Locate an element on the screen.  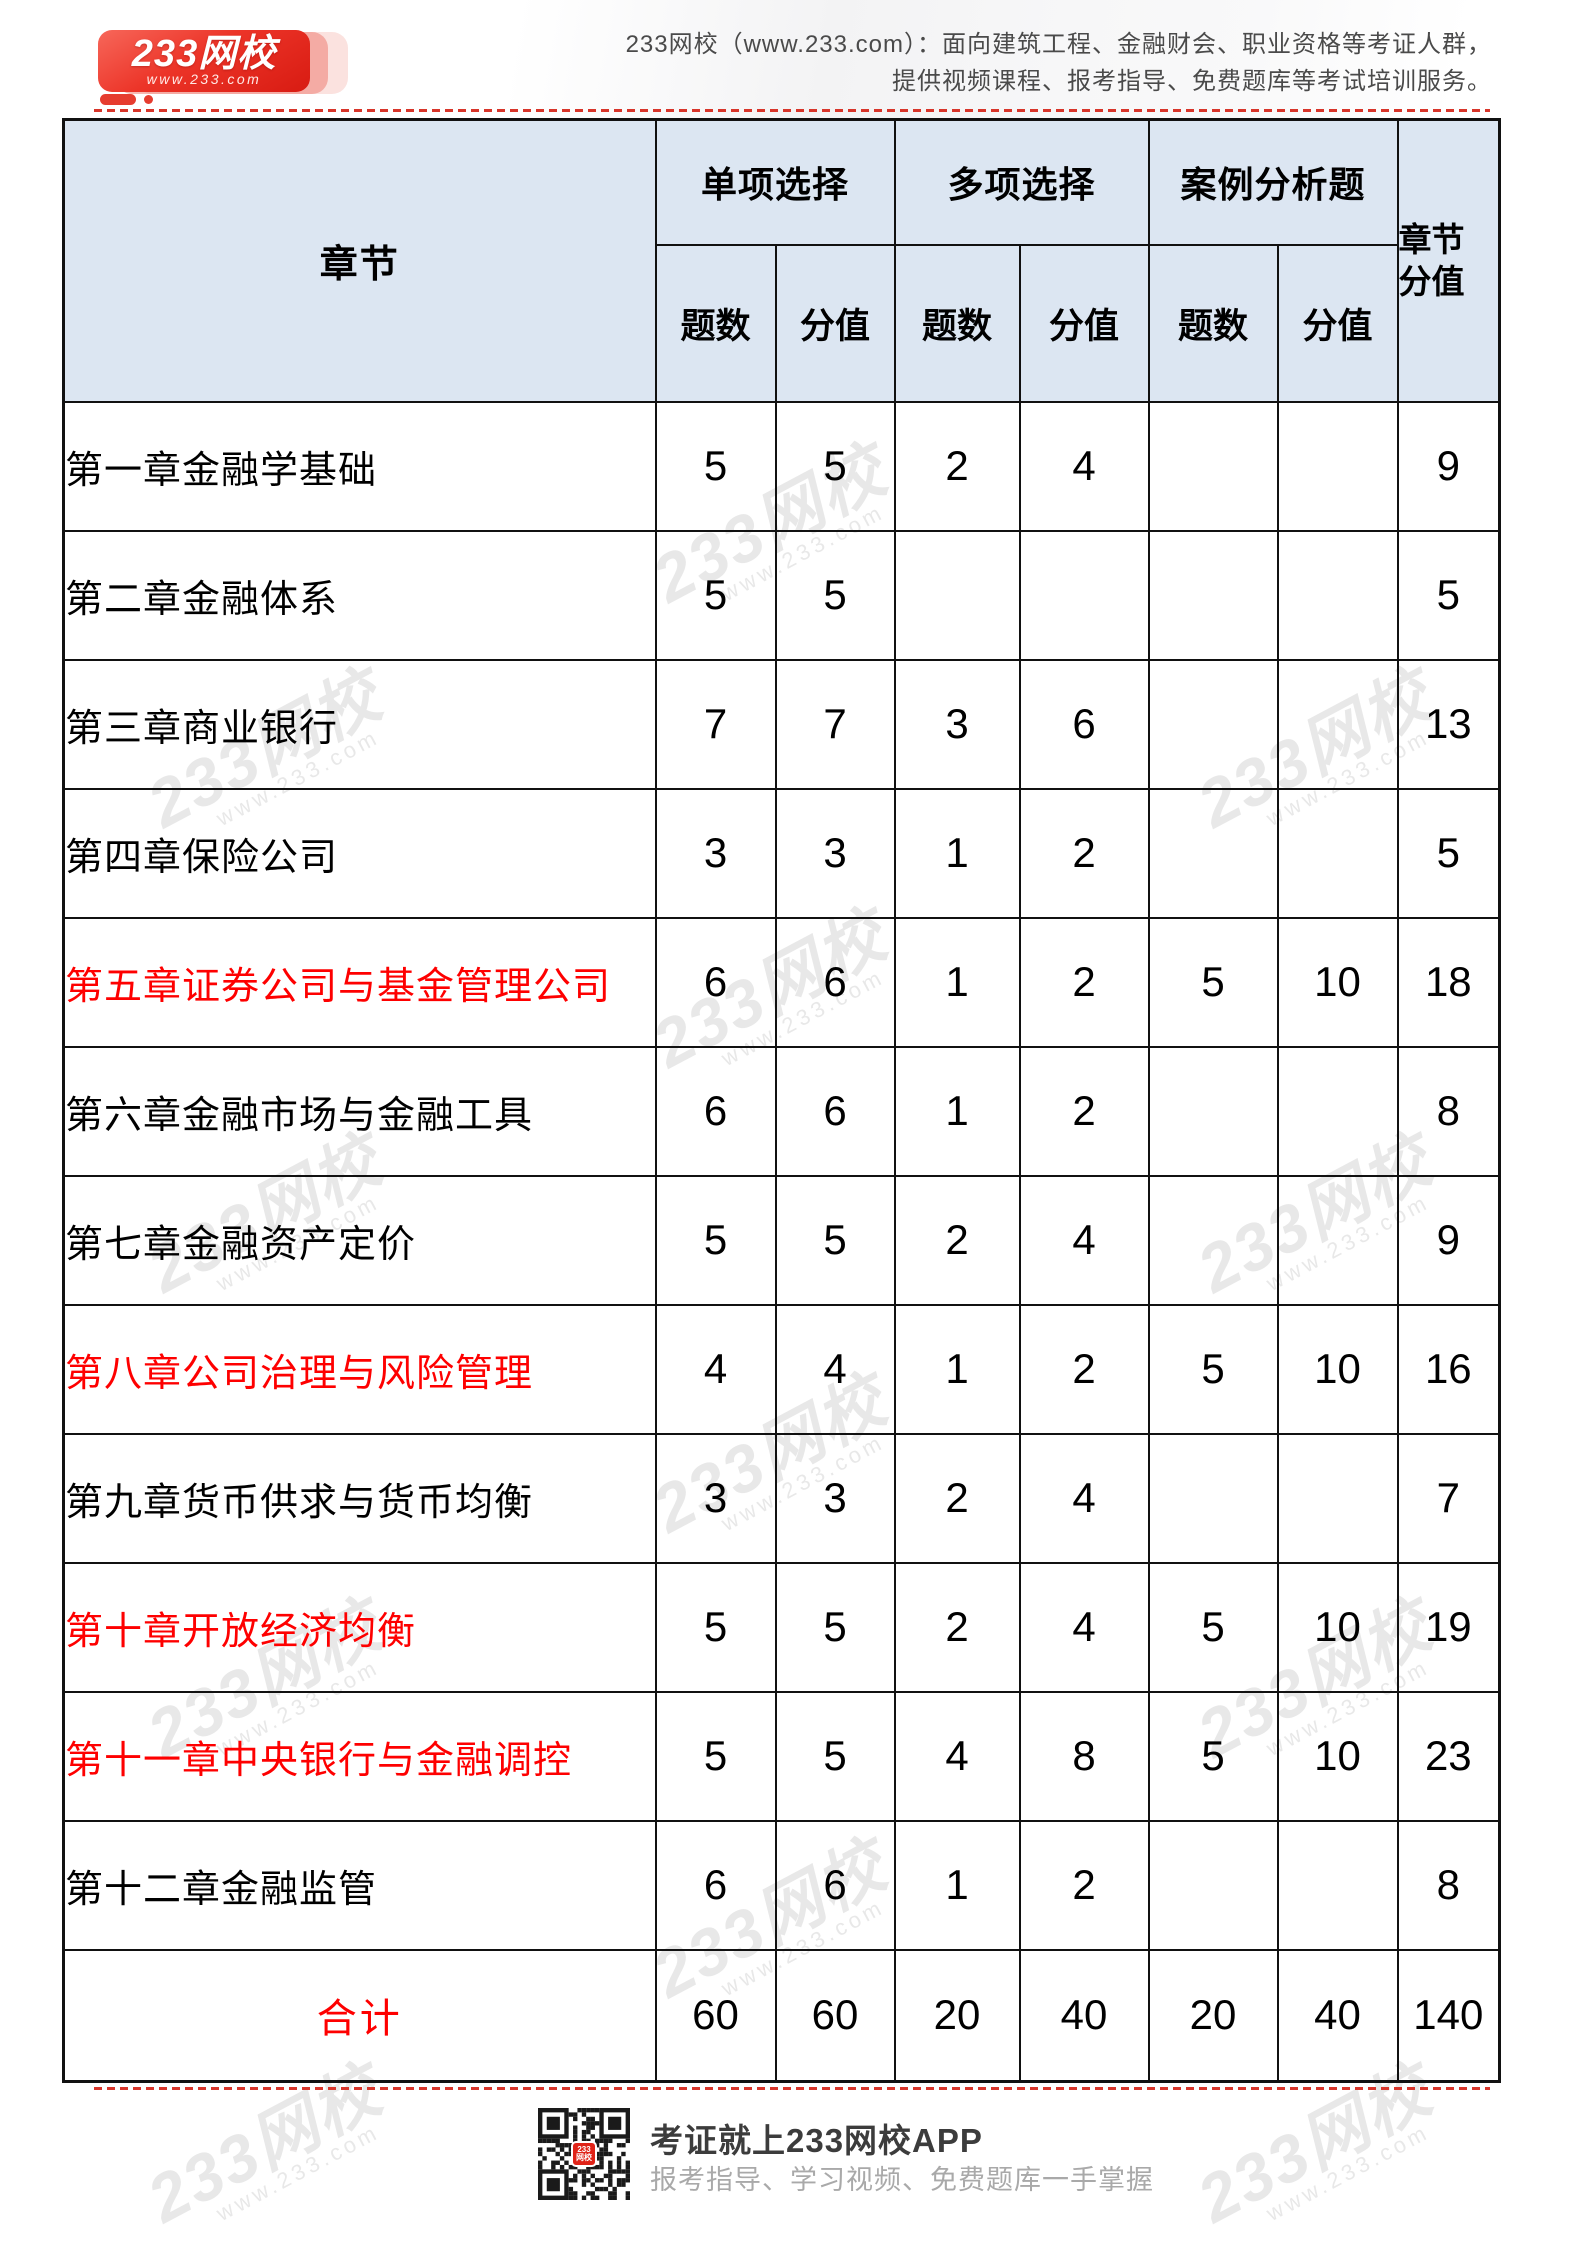
brand-logo: 233网校 www.233.com is located at coordinates (223, 67).